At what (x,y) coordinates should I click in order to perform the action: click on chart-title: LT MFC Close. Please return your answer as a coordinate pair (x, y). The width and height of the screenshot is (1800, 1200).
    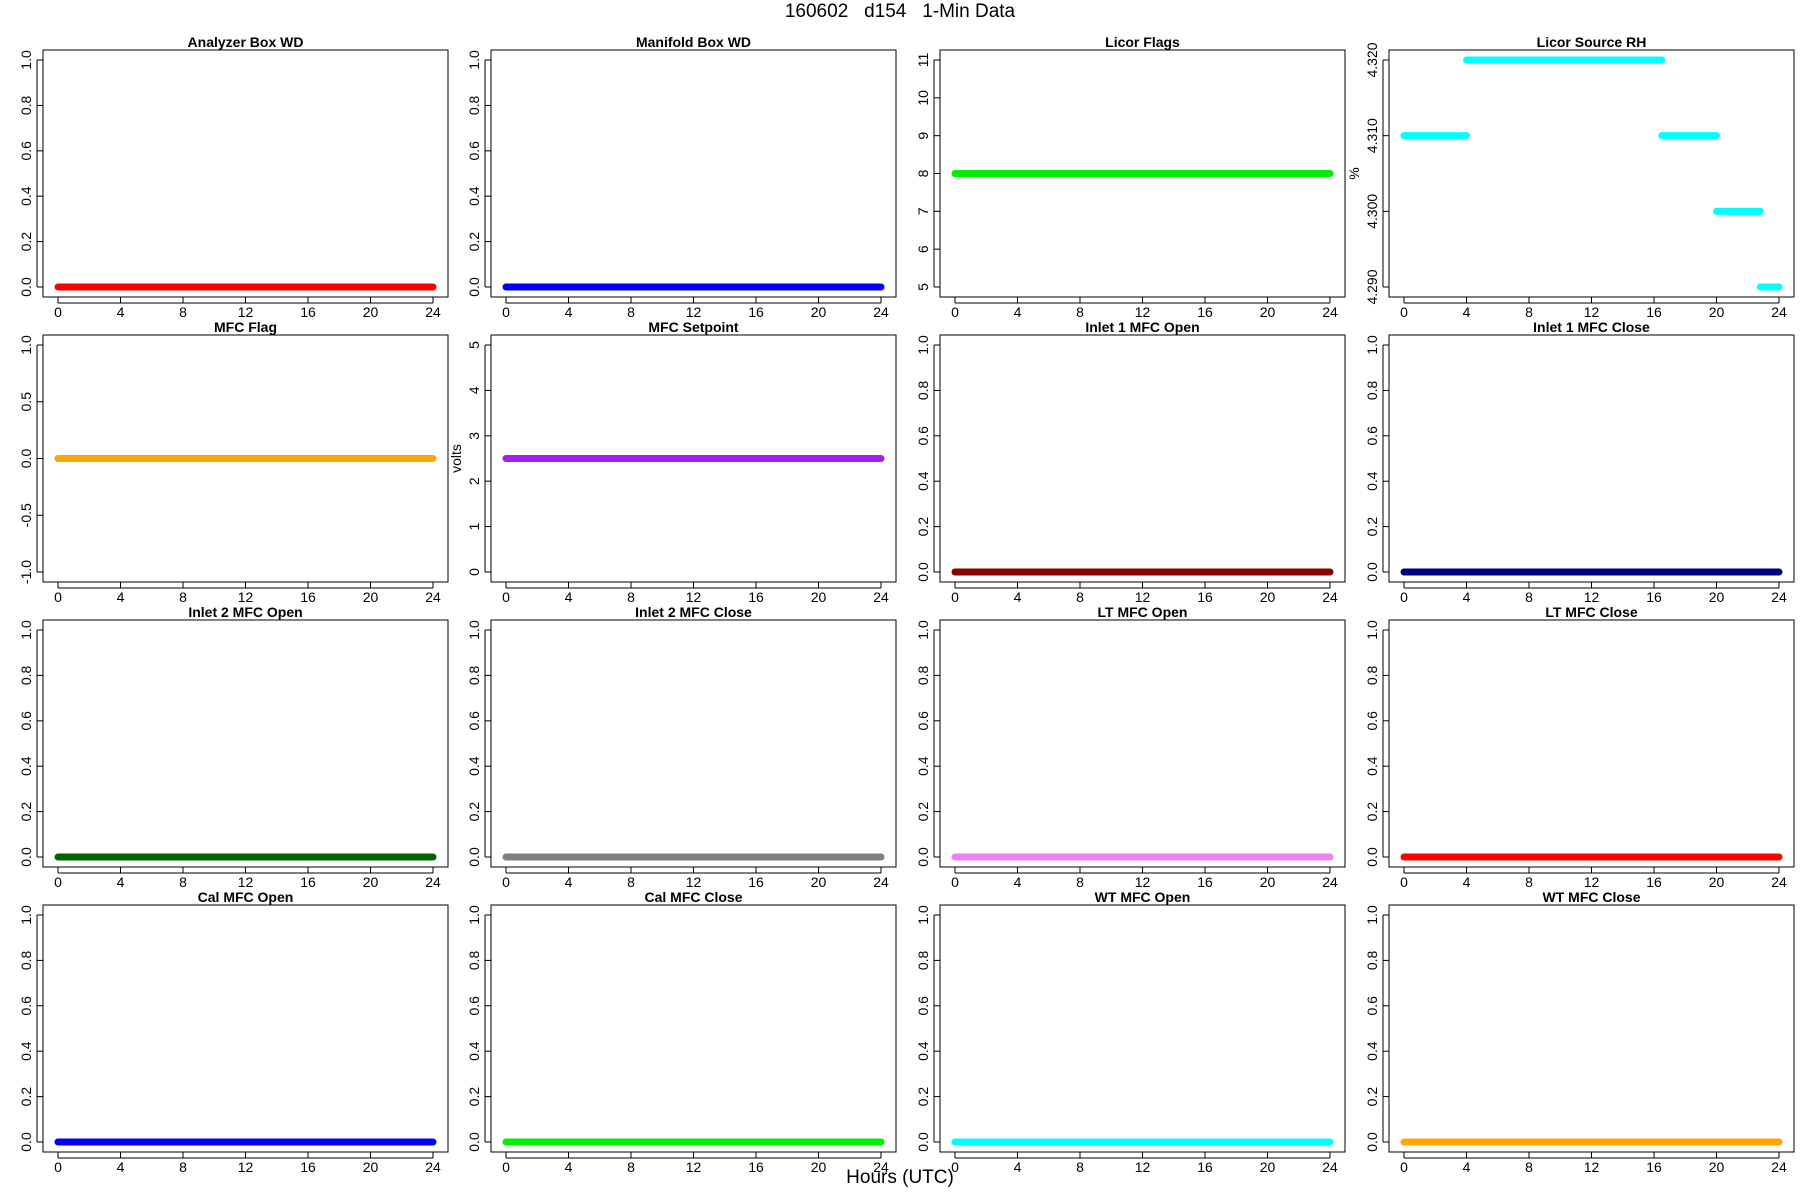
    Looking at the image, I should click on (1591, 612).